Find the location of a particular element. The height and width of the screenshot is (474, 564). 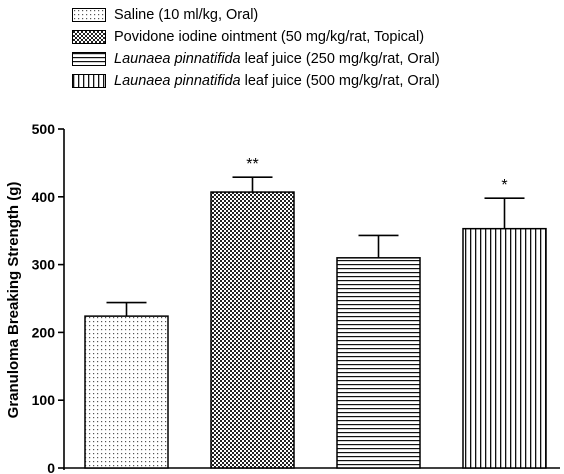

y-tick-label: 100 is located at coordinates (44, 400).